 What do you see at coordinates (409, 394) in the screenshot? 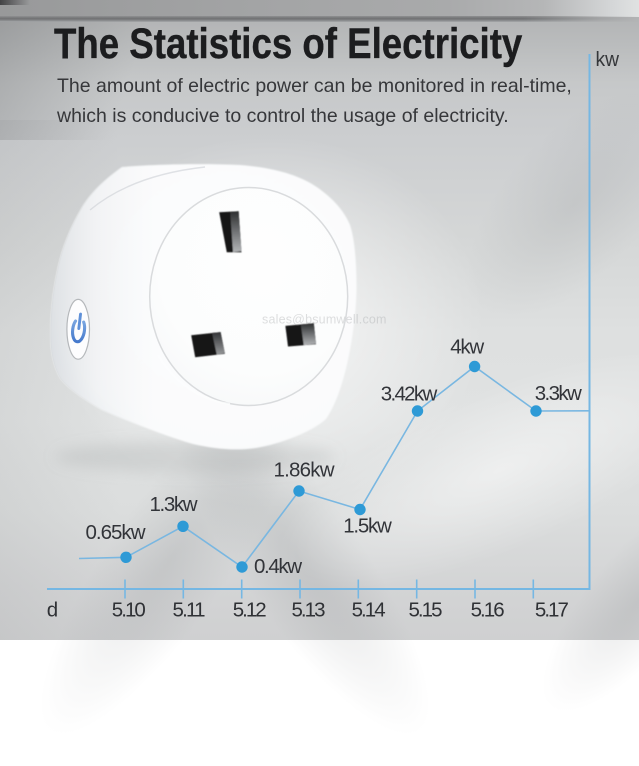
I see `svg-text: 3.42kw` at bounding box center [409, 394].